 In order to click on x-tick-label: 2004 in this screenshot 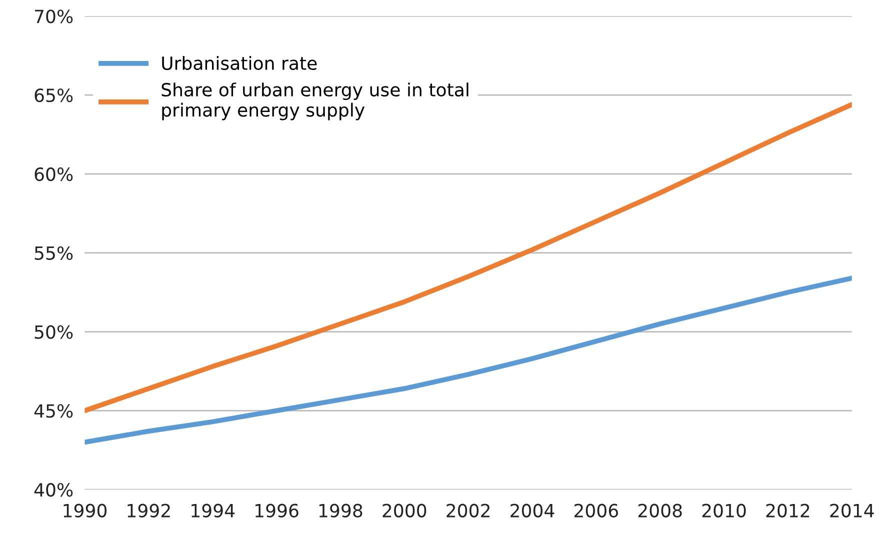, I will do `click(532, 511)`.